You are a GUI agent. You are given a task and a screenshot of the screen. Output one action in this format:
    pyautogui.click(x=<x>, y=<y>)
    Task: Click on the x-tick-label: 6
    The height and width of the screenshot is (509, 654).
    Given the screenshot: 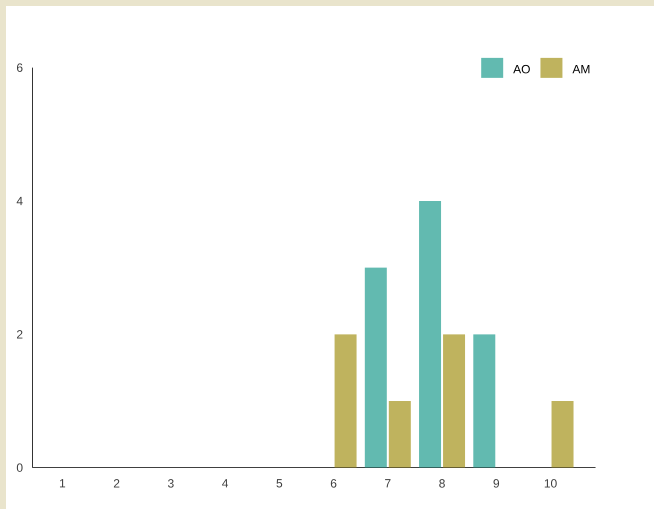 What is the action you would take?
    pyautogui.click(x=333, y=483)
    